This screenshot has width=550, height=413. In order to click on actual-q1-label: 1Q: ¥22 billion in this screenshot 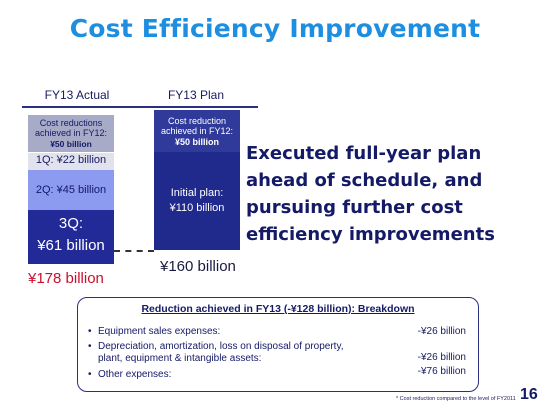, I will do `click(71, 160)`.